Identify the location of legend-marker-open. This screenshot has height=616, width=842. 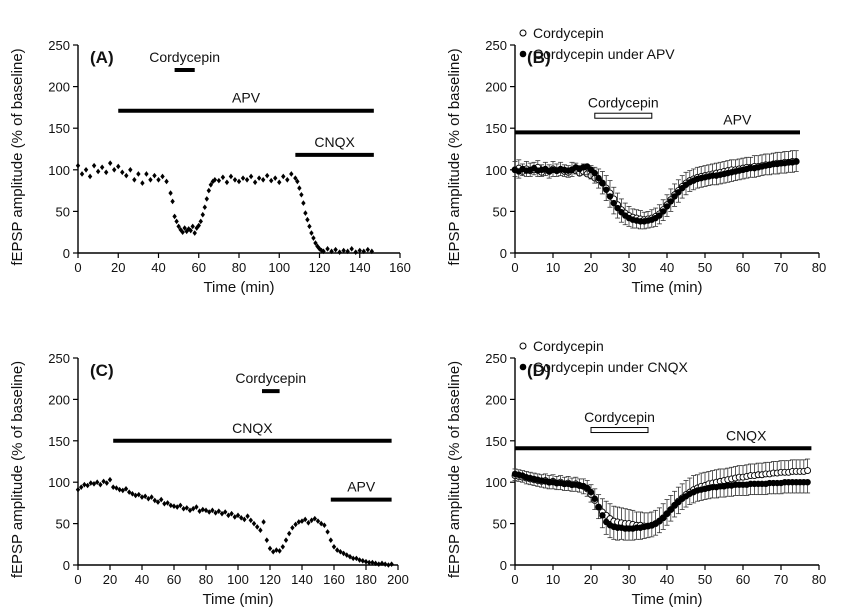
(523, 33).